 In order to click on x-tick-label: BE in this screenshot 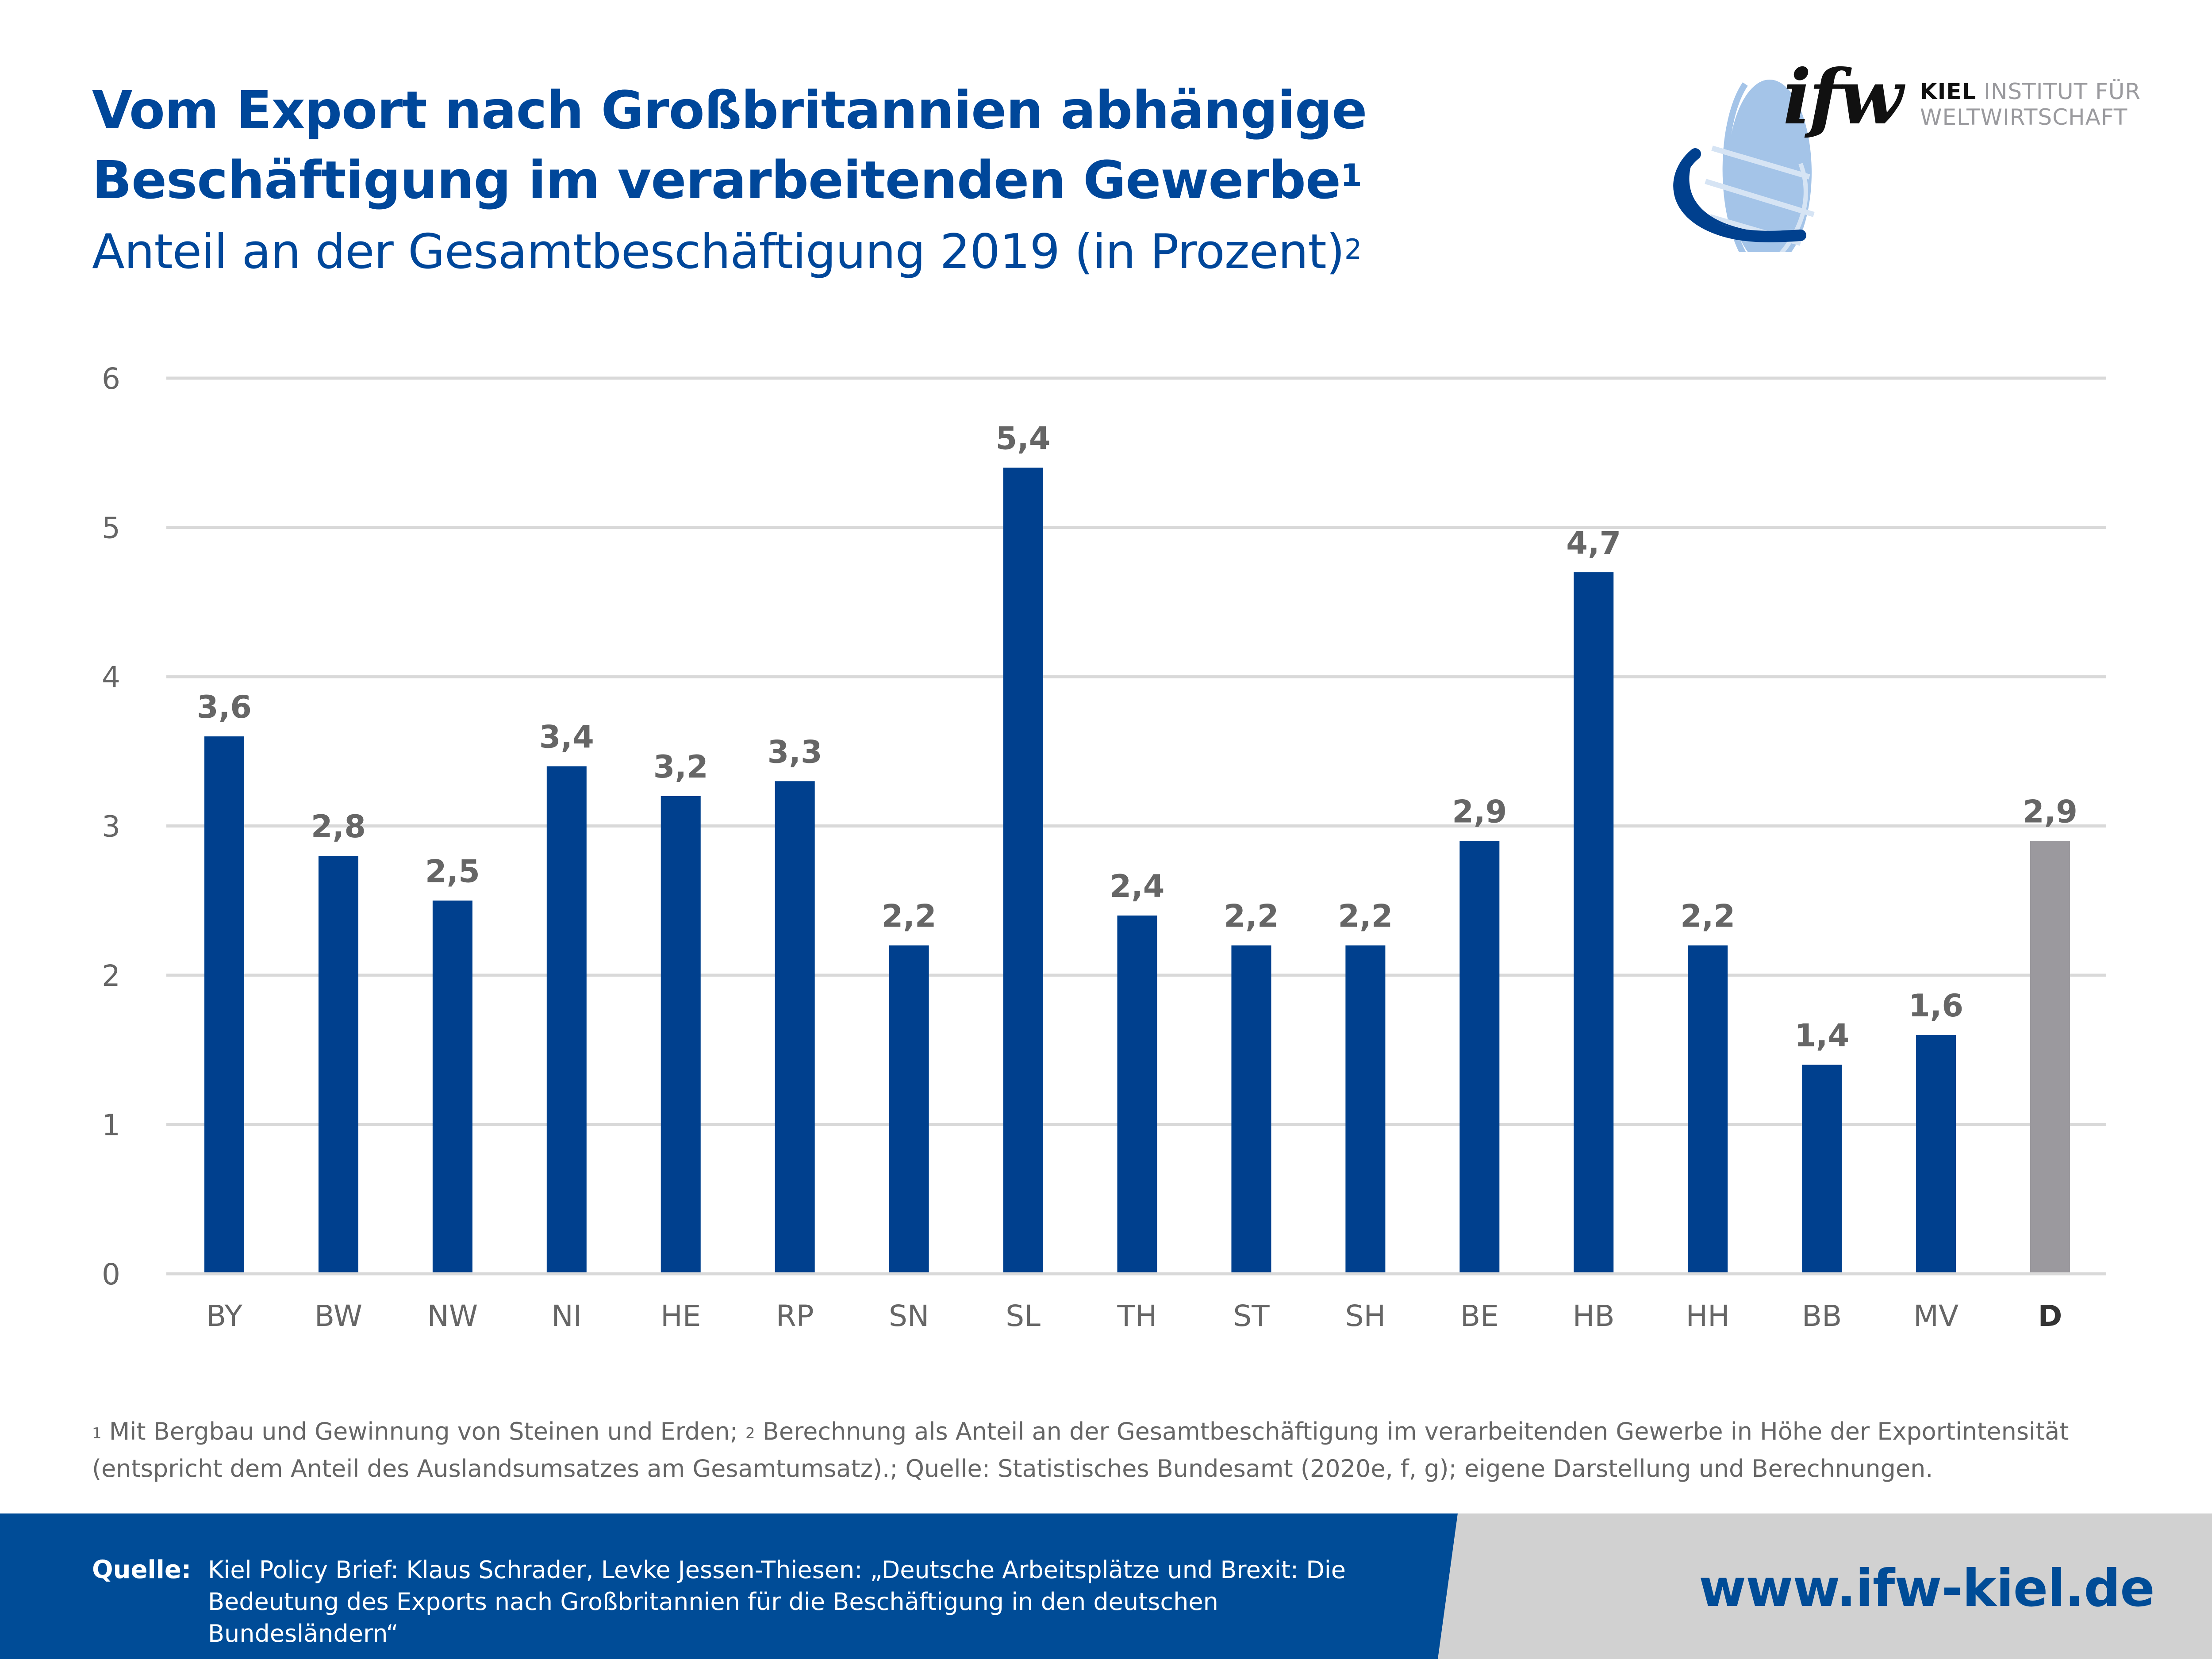, I will do `click(1480, 1316)`.